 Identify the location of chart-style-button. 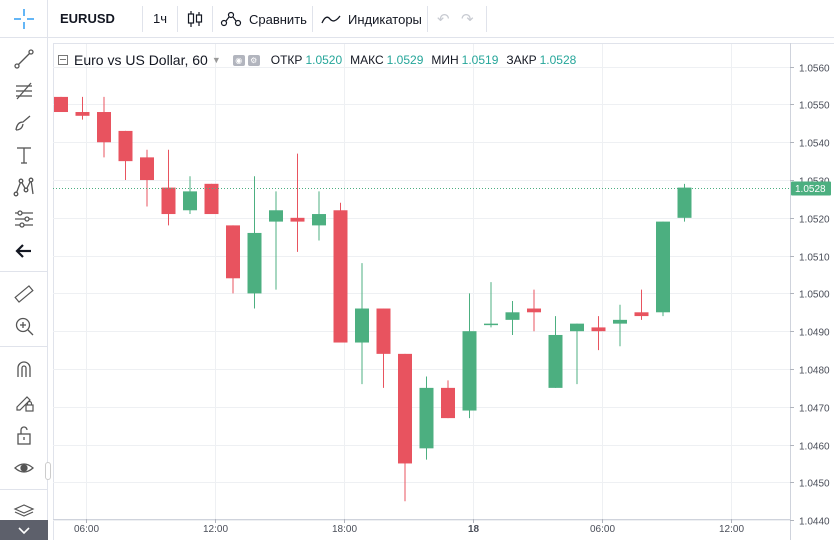
(195, 19).